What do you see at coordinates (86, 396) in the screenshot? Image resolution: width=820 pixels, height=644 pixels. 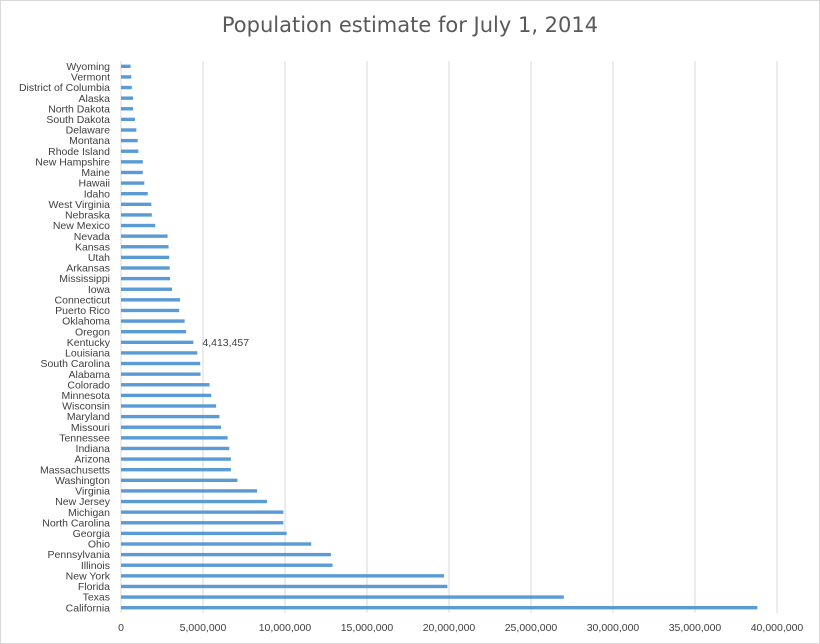 I see `category-label: Minnesota` at bounding box center [86, 396].